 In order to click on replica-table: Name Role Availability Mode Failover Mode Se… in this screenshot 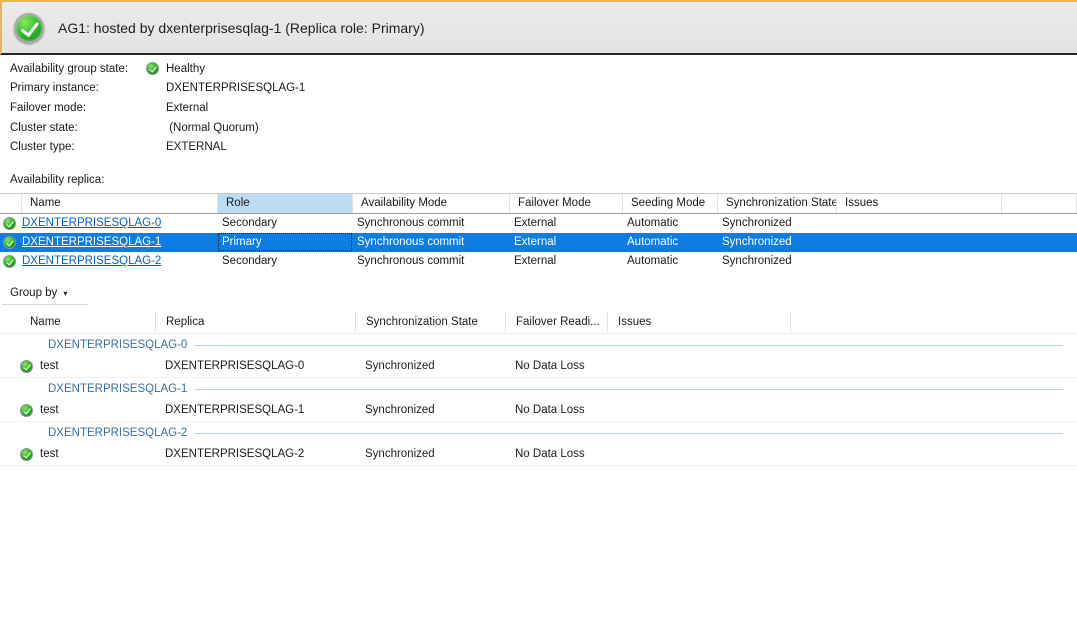, I will do `click(538, 232)`.